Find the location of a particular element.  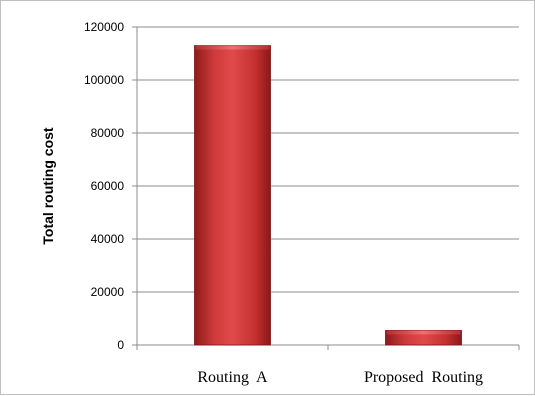

y-tick-labels: 0 20000 40000 60000 80000 100000 120000 is located at coordinates (110, 186).